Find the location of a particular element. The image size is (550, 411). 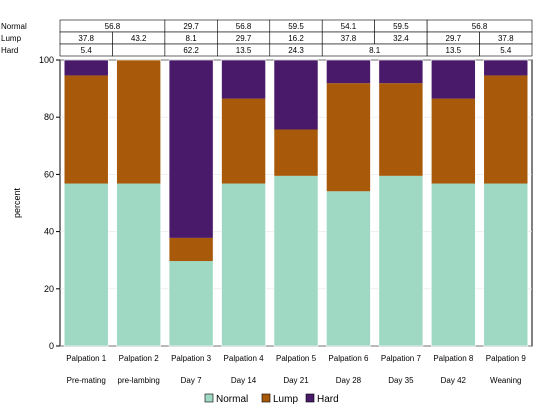

legend-swatch-hard is located at coordinates (310, 398).